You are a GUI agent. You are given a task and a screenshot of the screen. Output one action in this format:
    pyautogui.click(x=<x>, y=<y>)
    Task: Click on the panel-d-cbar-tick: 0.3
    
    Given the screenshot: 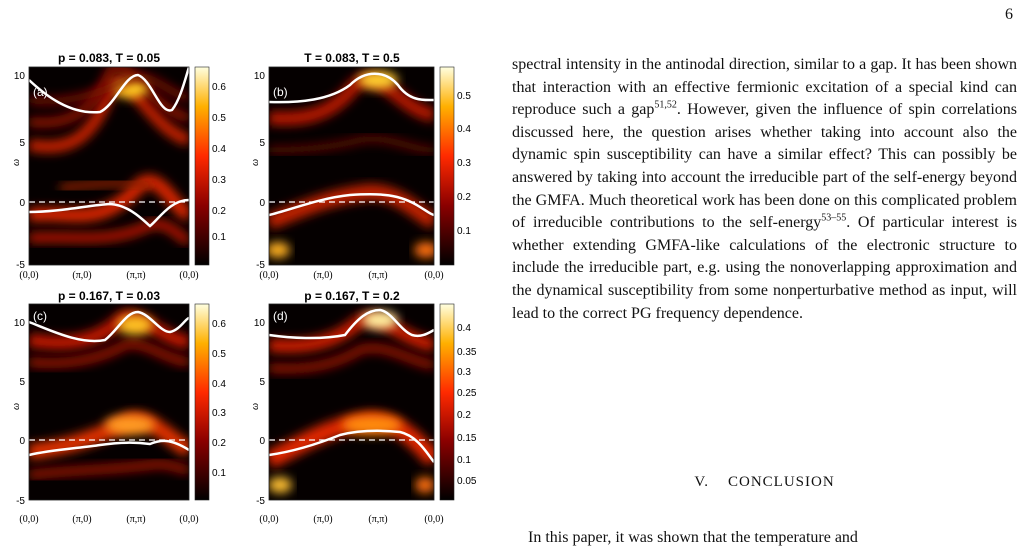 What is the action you would take?
    pyautogui.click(x=464, y=372)
    